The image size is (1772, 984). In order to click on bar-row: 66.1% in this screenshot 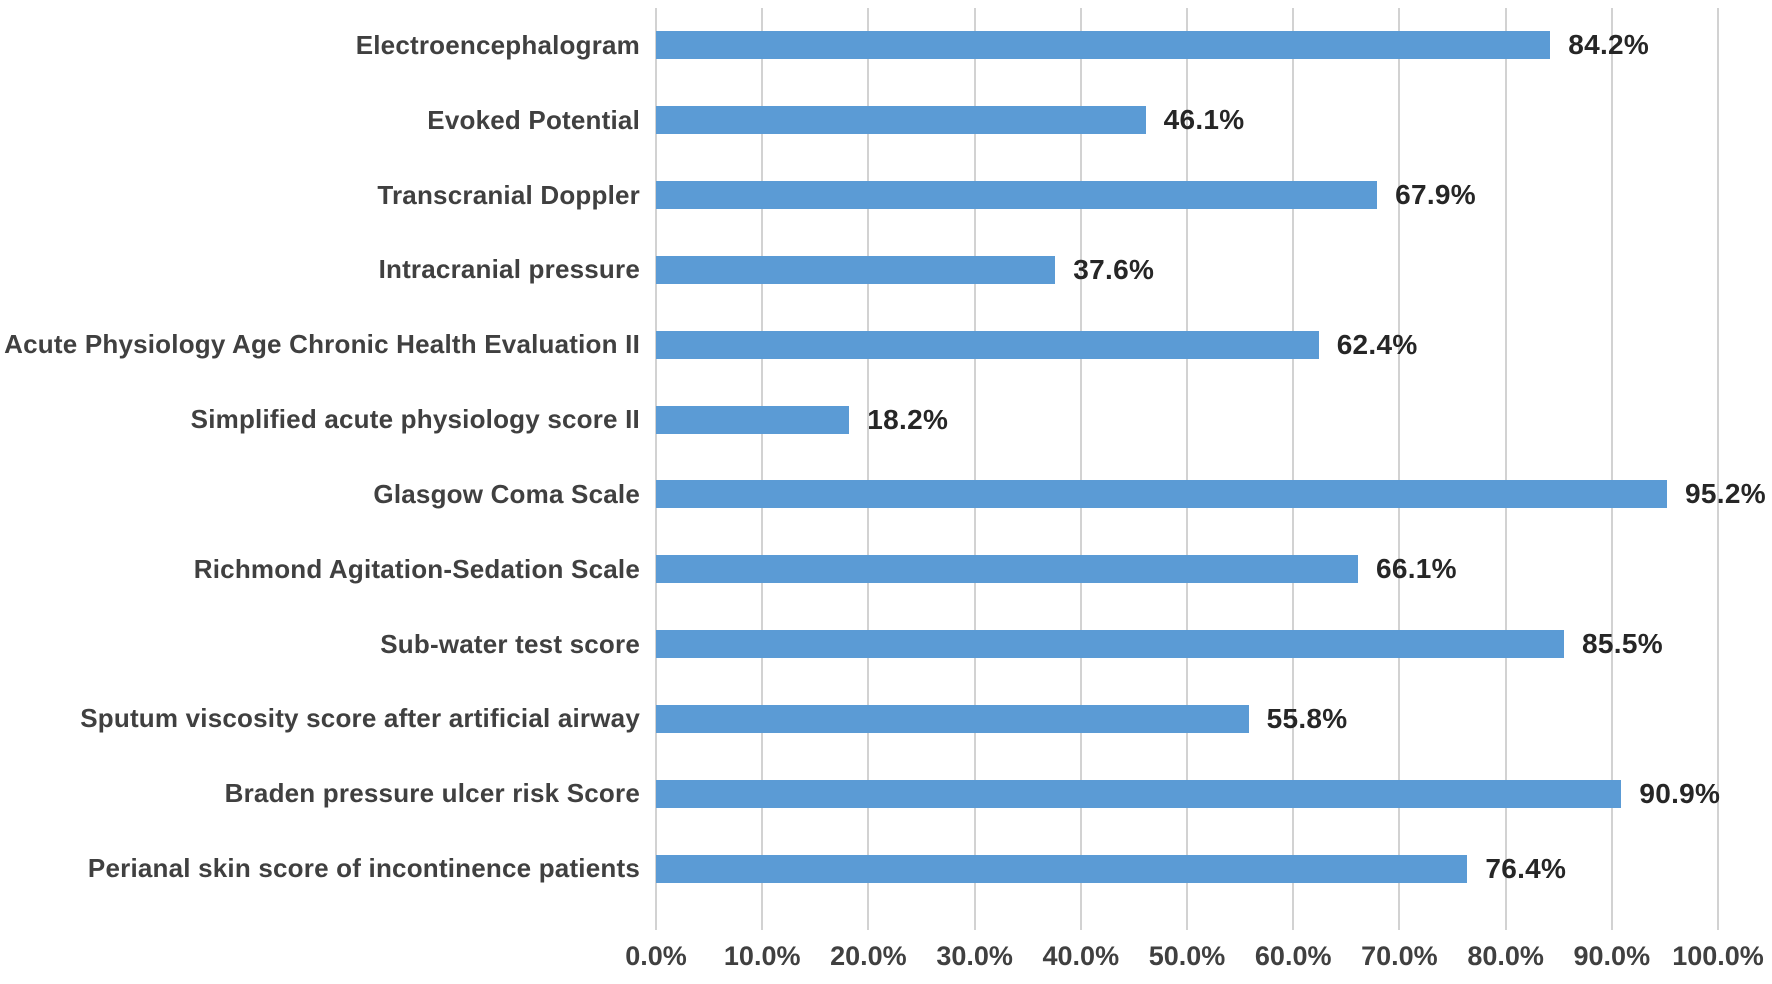, I will do `click(1187, 569)`.